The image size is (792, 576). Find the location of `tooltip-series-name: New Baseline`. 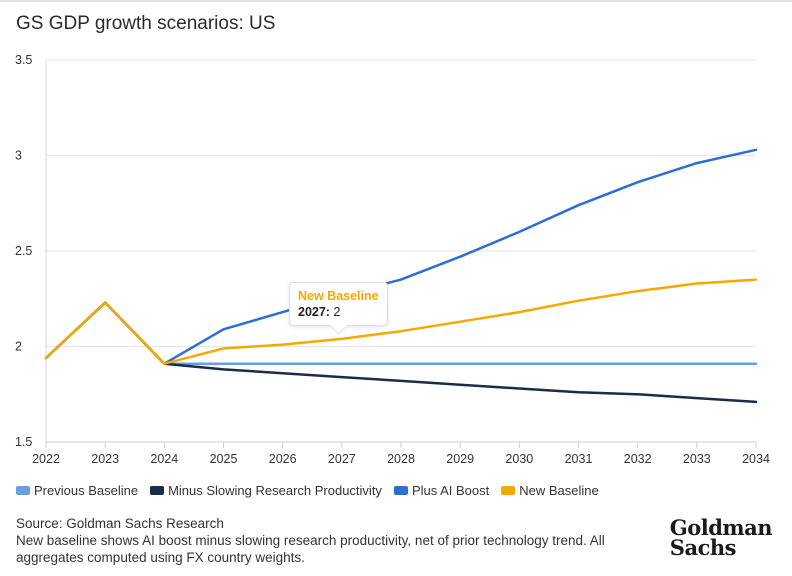

tooltip-series-name: New Baseline is located at coordinates (338, 296).